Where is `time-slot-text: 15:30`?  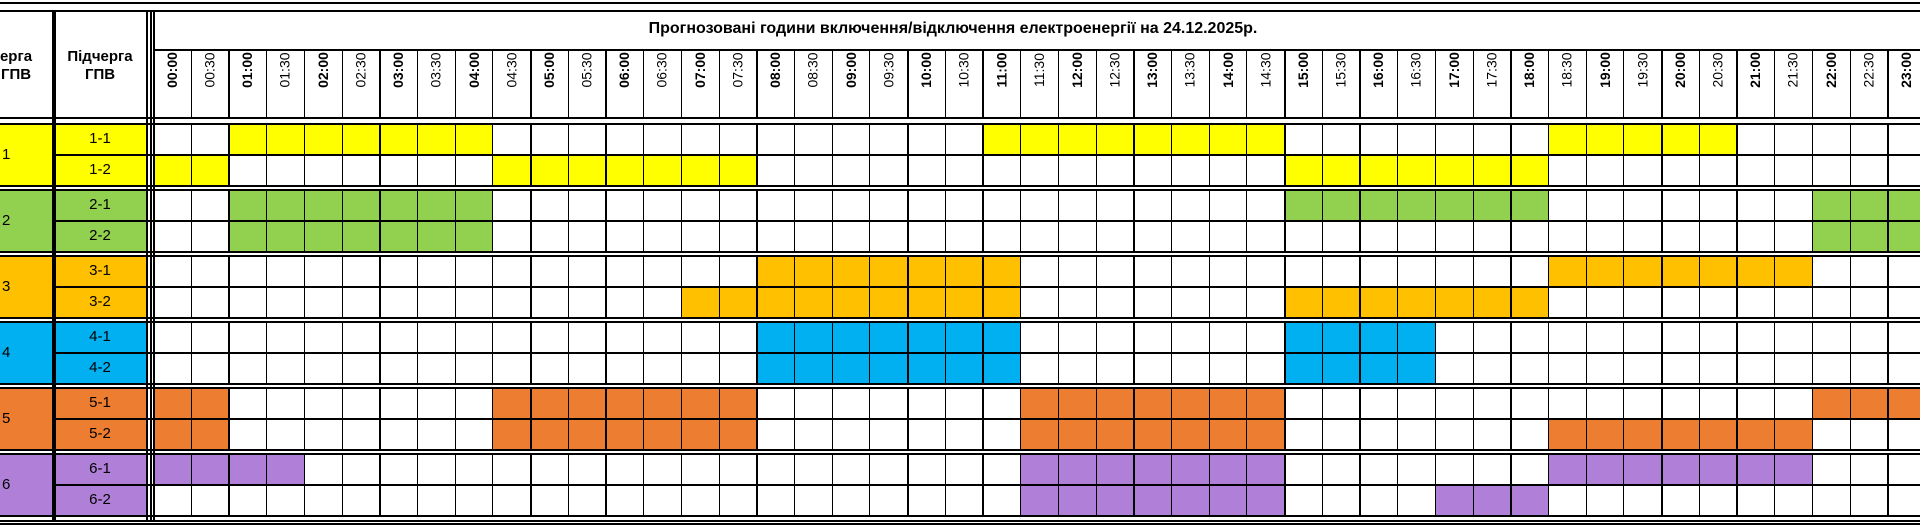 time-slot-text: 15:30 is located at coordinates (1340, 69).